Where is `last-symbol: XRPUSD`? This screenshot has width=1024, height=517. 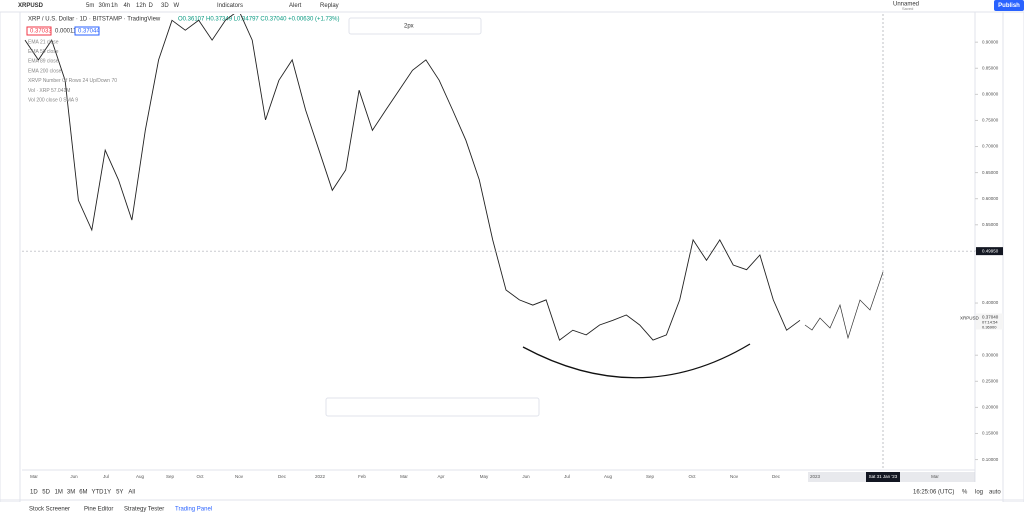 last-symbol: XRPUSD is located at coordinates (970, 318).